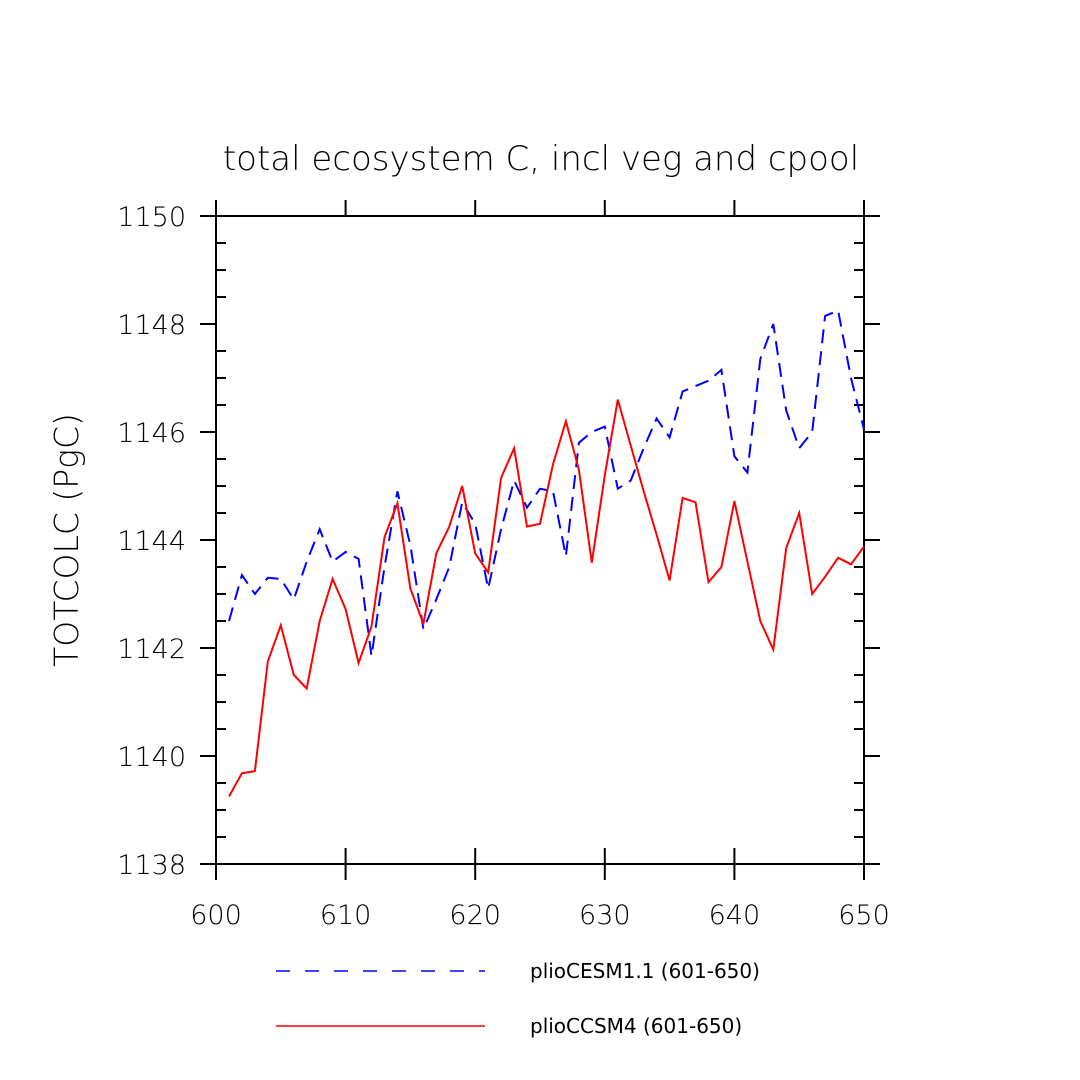 This screenshot has width=1080, height=1080. I want to click on x-tick-label: 610, so click(346, 915).